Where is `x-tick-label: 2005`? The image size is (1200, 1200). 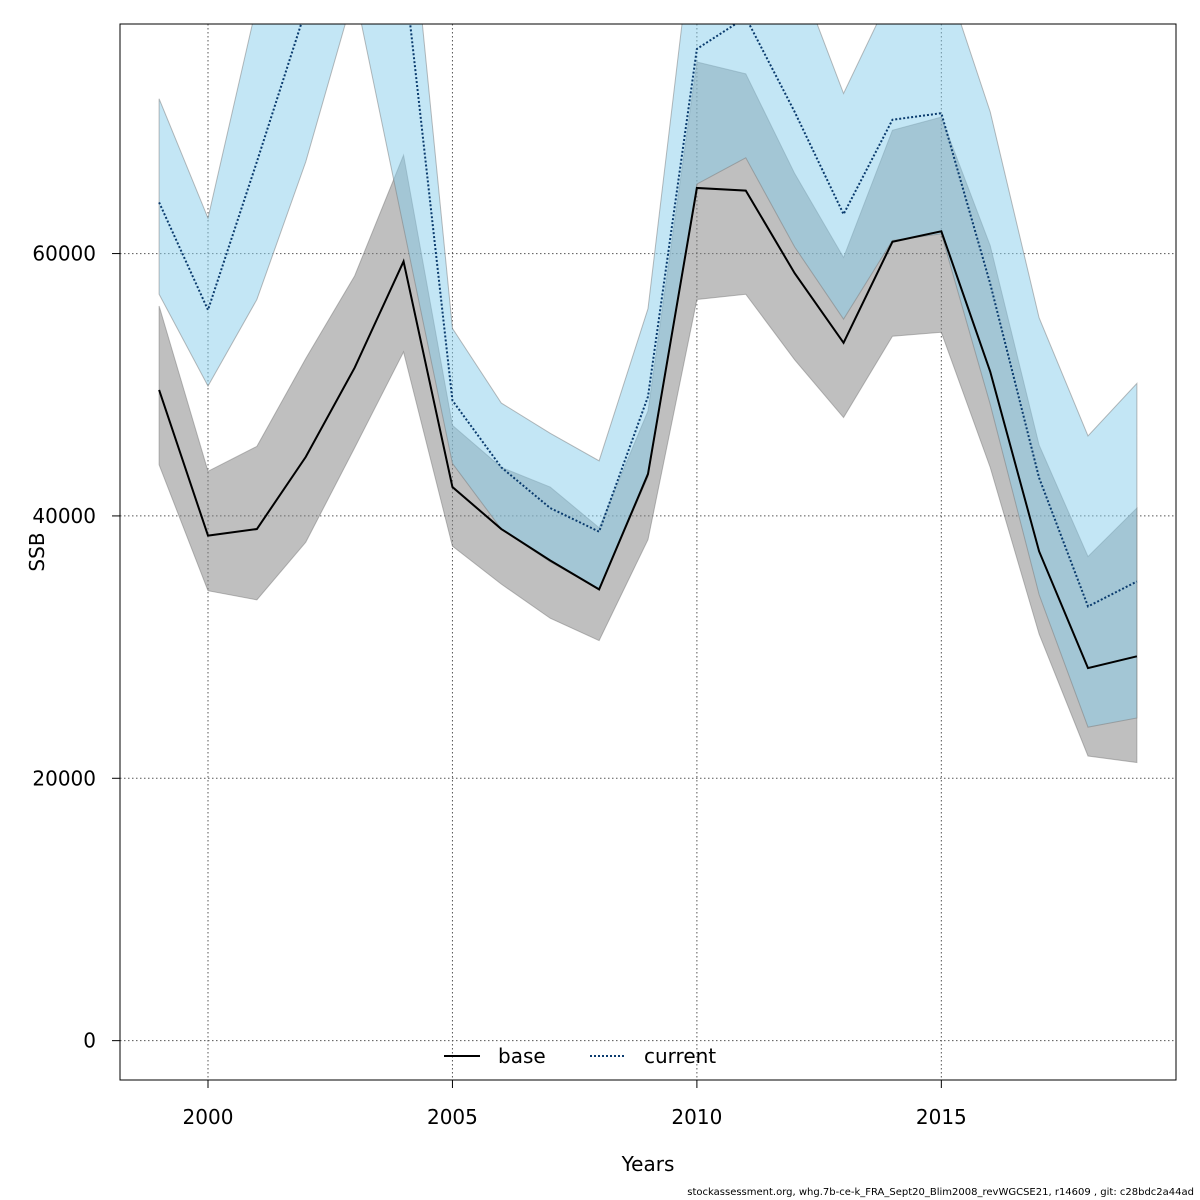
x-tick-label: 2005 is located at coordinates (452, 1117).